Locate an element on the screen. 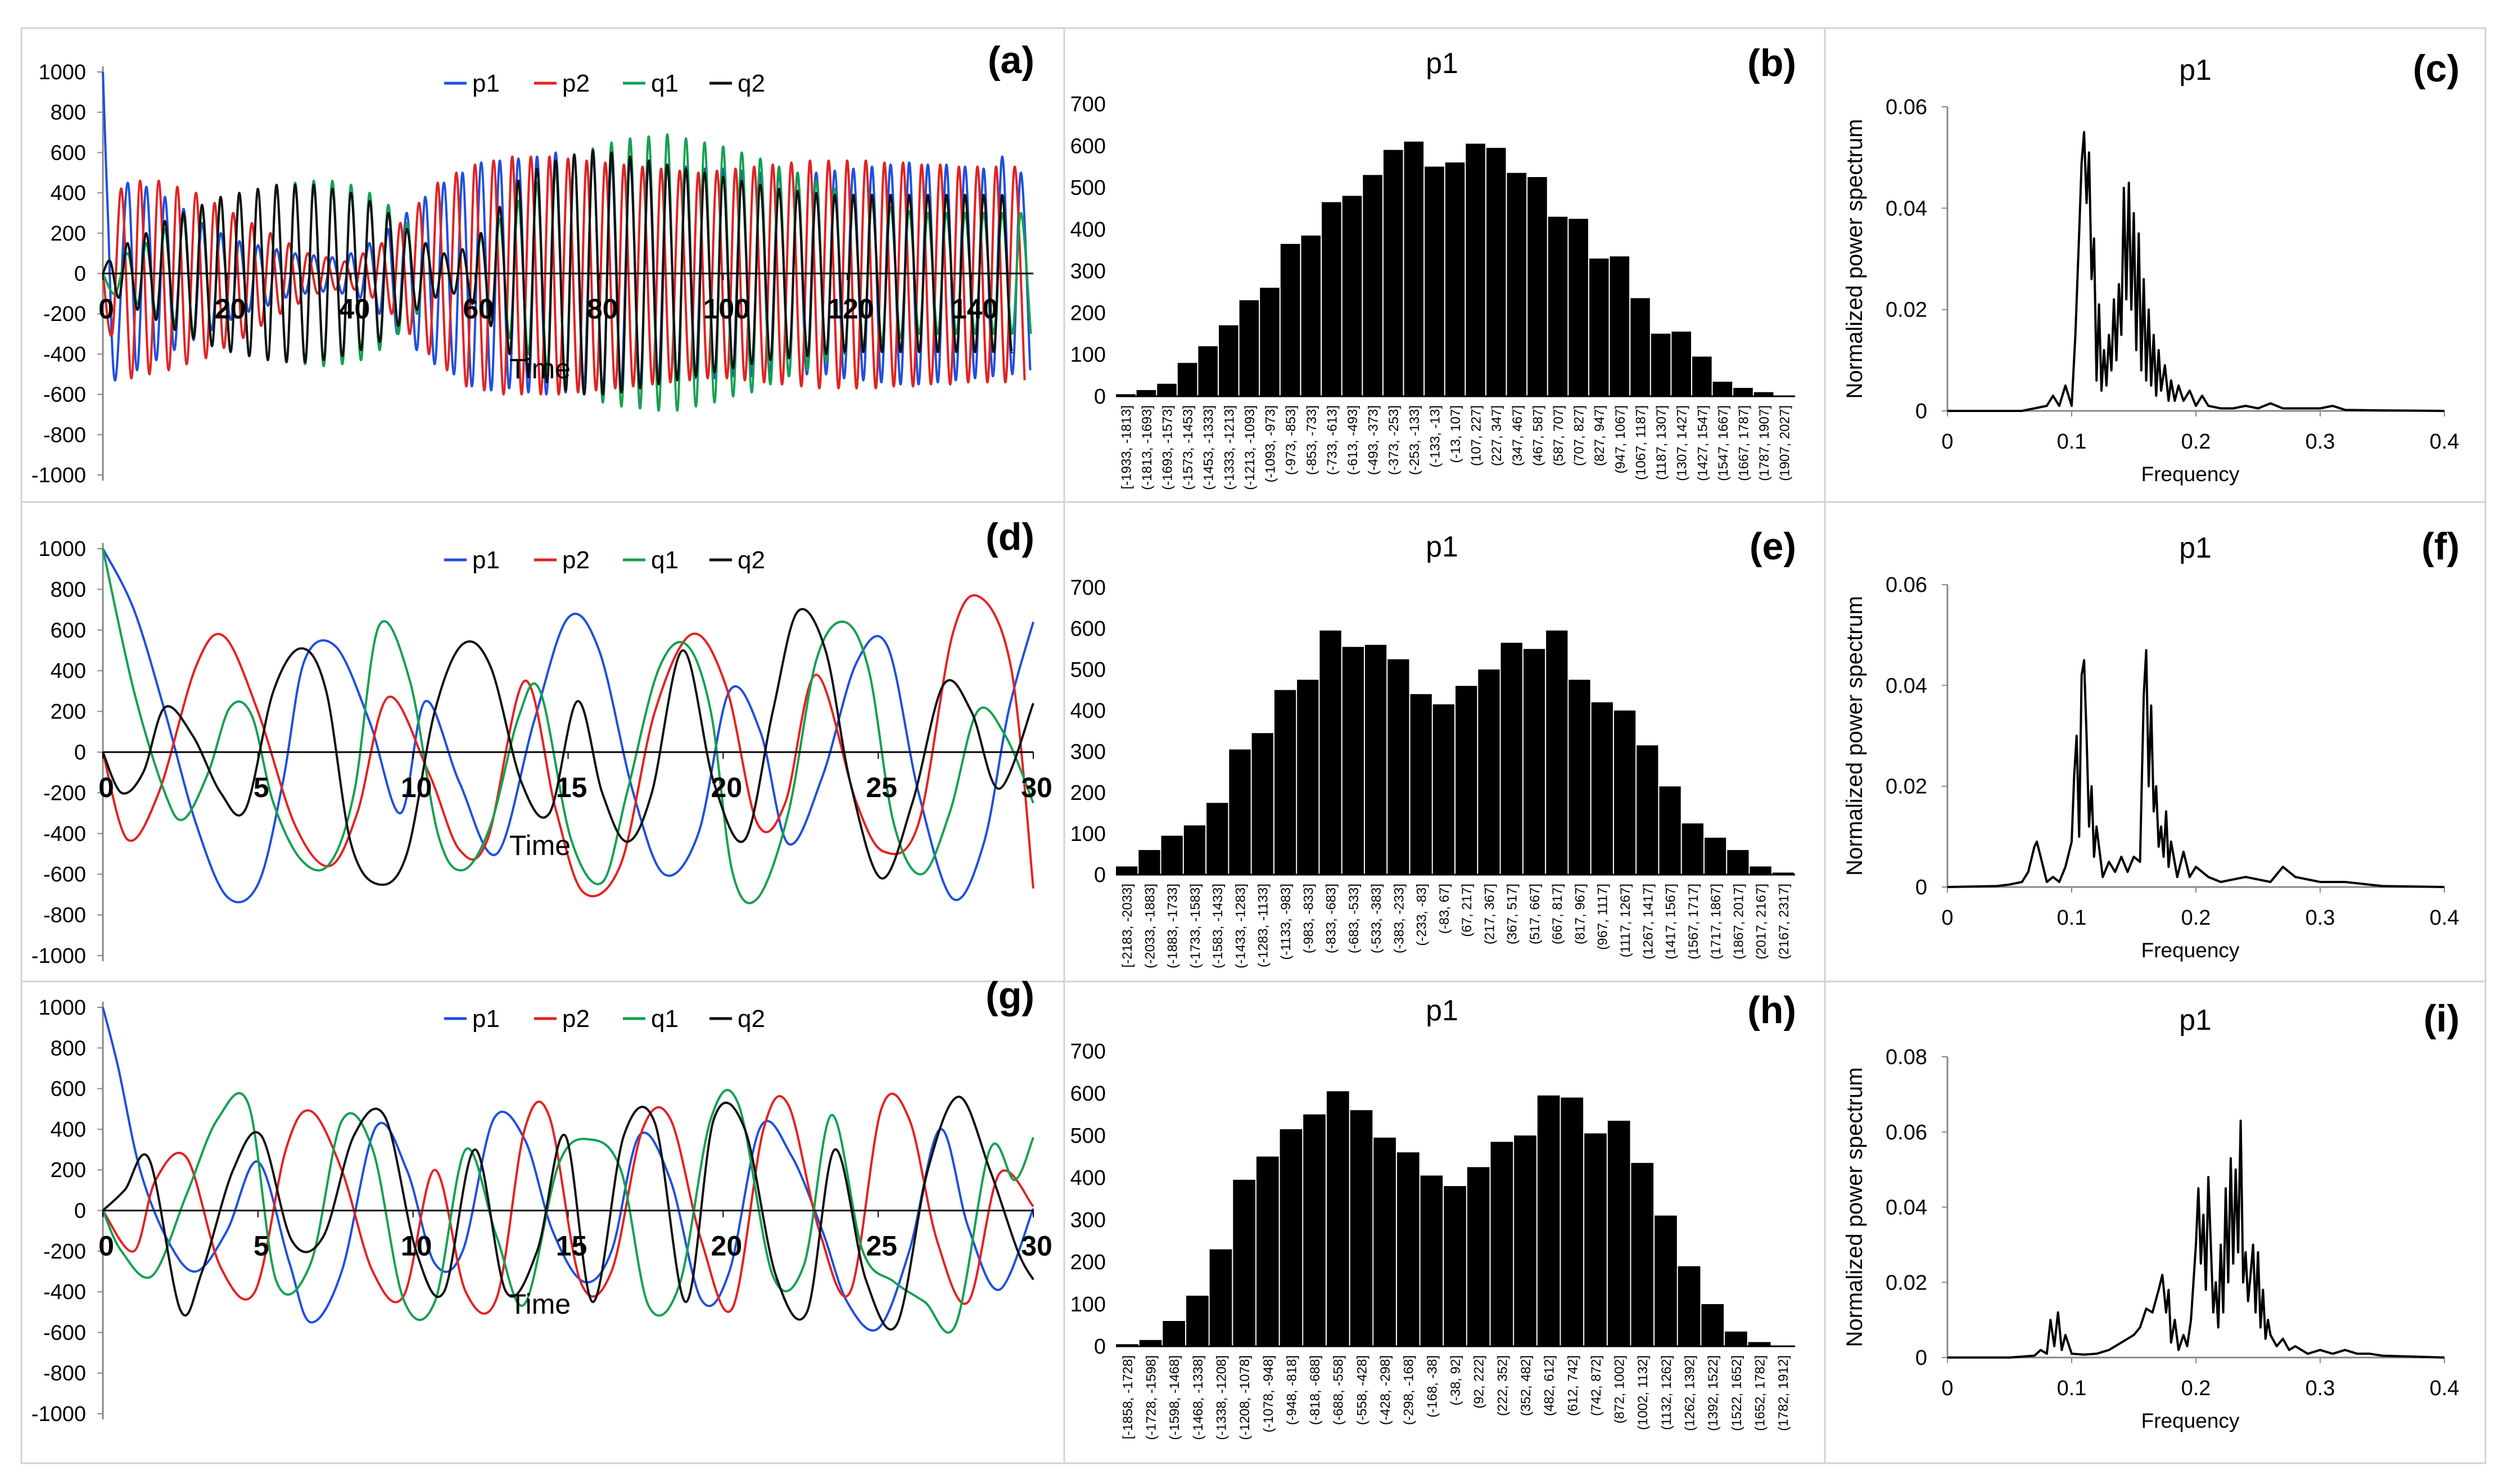  bin-label: (-733, -613] is located at coordinates (1332, 440).